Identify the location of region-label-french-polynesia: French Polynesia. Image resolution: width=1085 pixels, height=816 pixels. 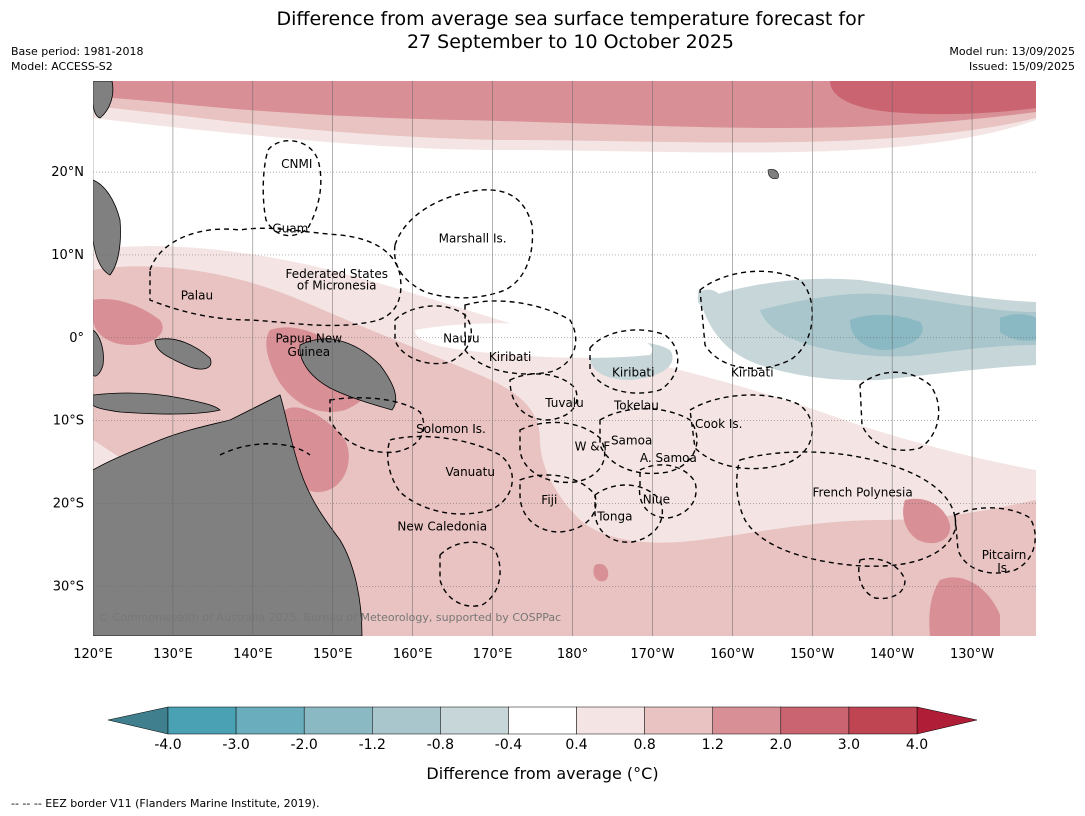
(862, 493).